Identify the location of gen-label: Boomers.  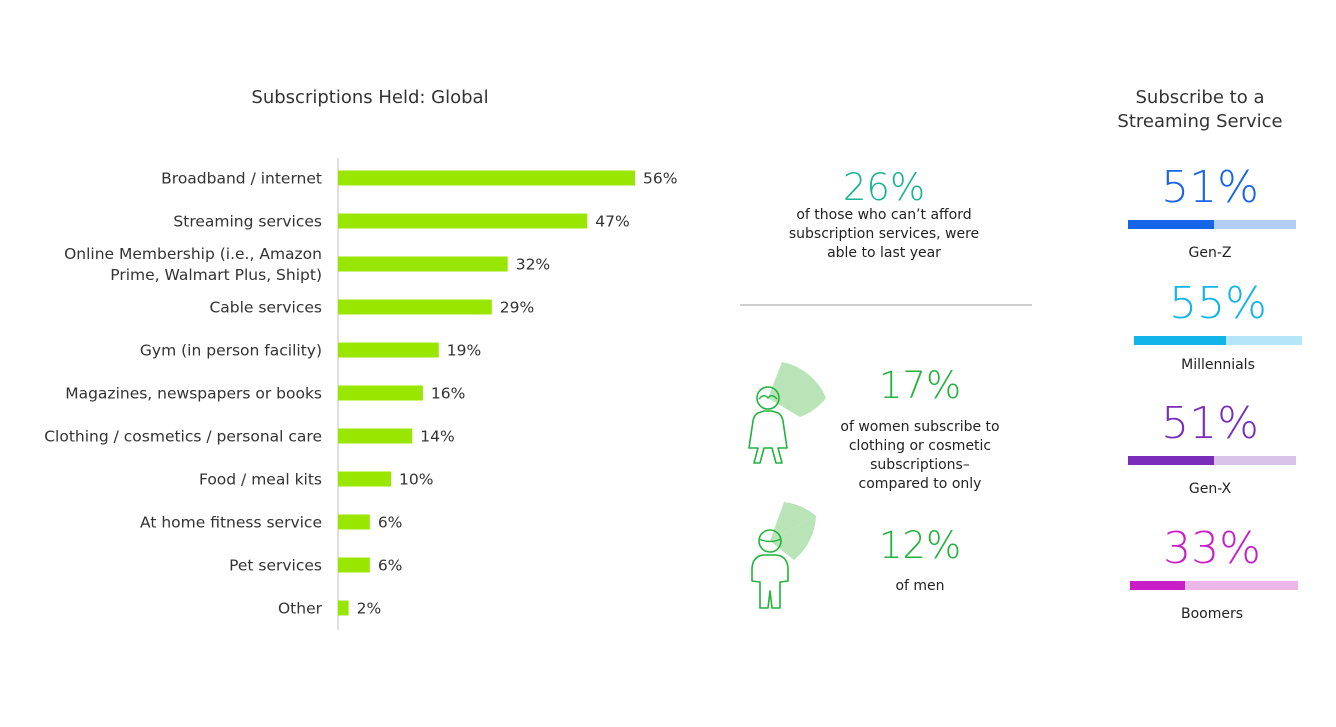
(1212, 614).